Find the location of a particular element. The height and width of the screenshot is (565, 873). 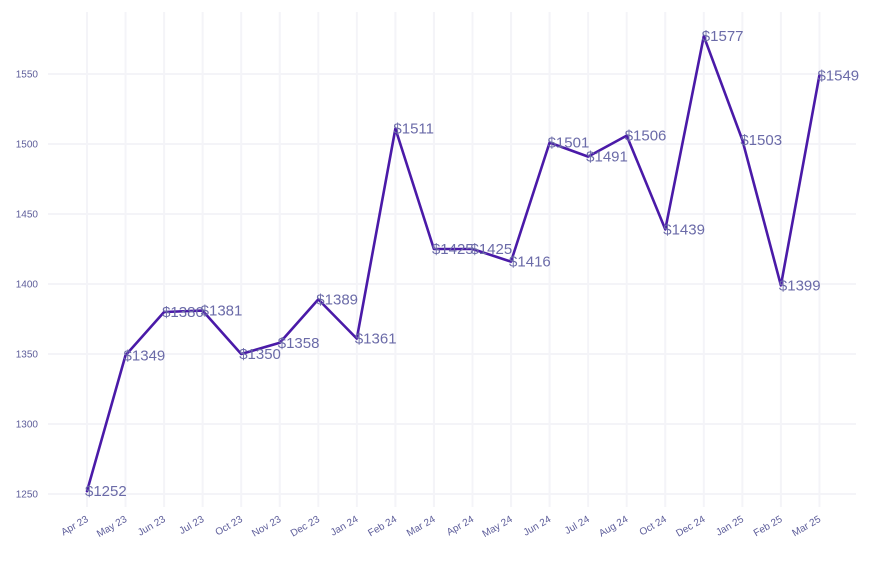

data-label: $1506 is located at coordinates (646, 136).